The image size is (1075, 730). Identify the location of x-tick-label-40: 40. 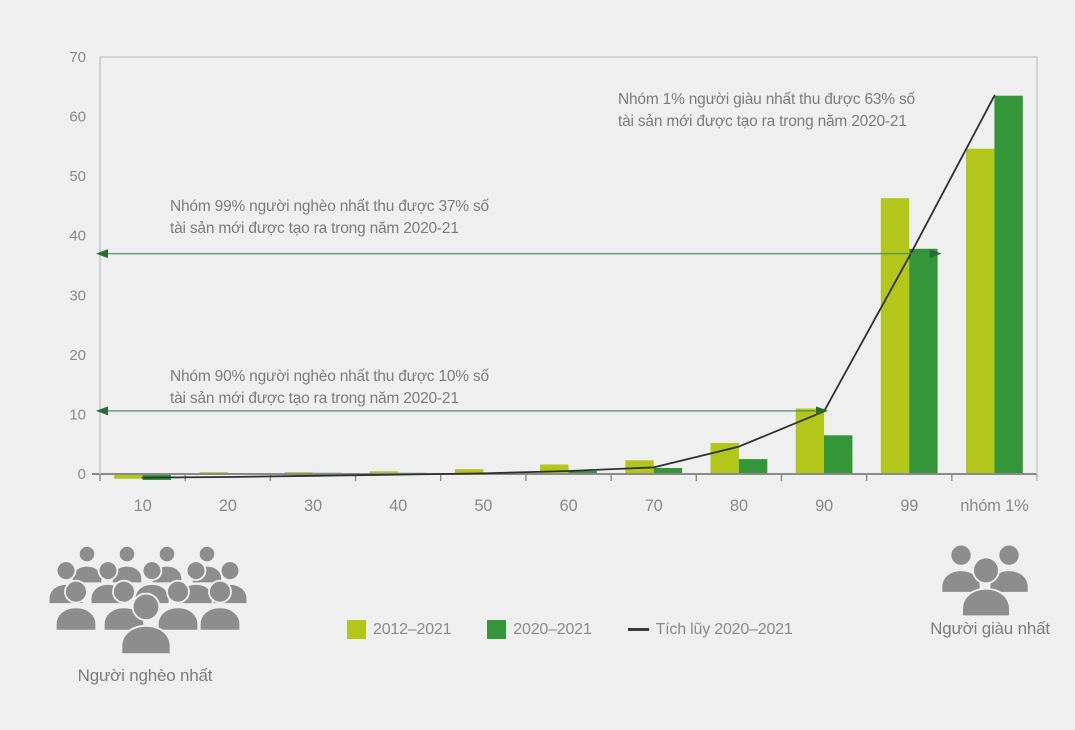
(398, 506).